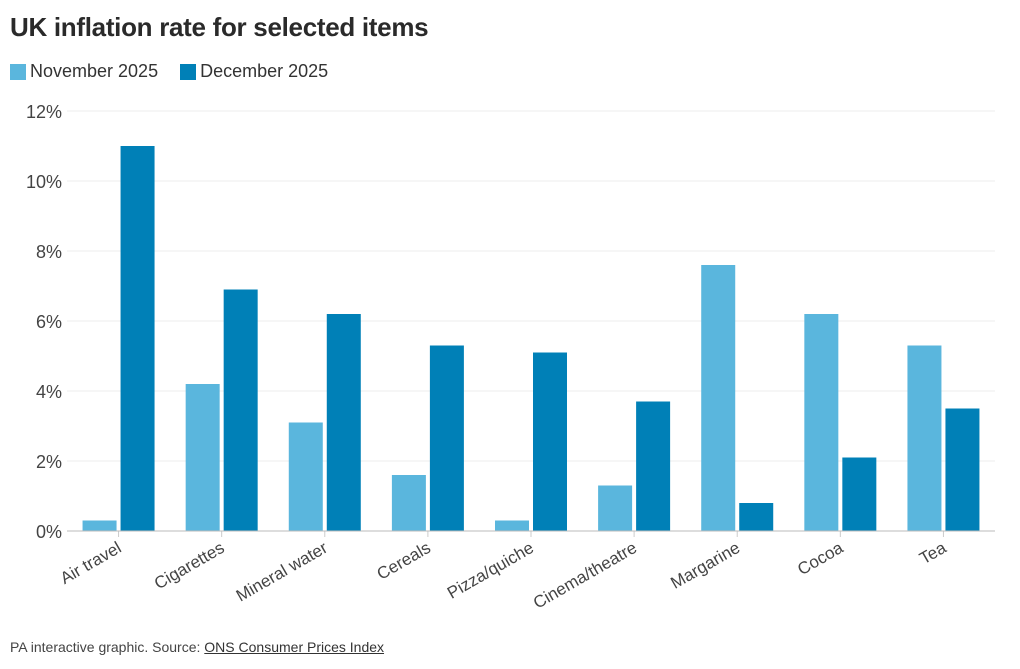  Describe the element at coordinates (219, 27) in the screenshot. I see `chart-title: UK inflation rate for selected items` at that location.